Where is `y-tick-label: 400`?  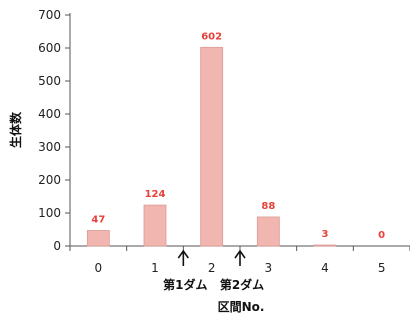 y-tick-label: 400 is located at coordinates (49, 114).